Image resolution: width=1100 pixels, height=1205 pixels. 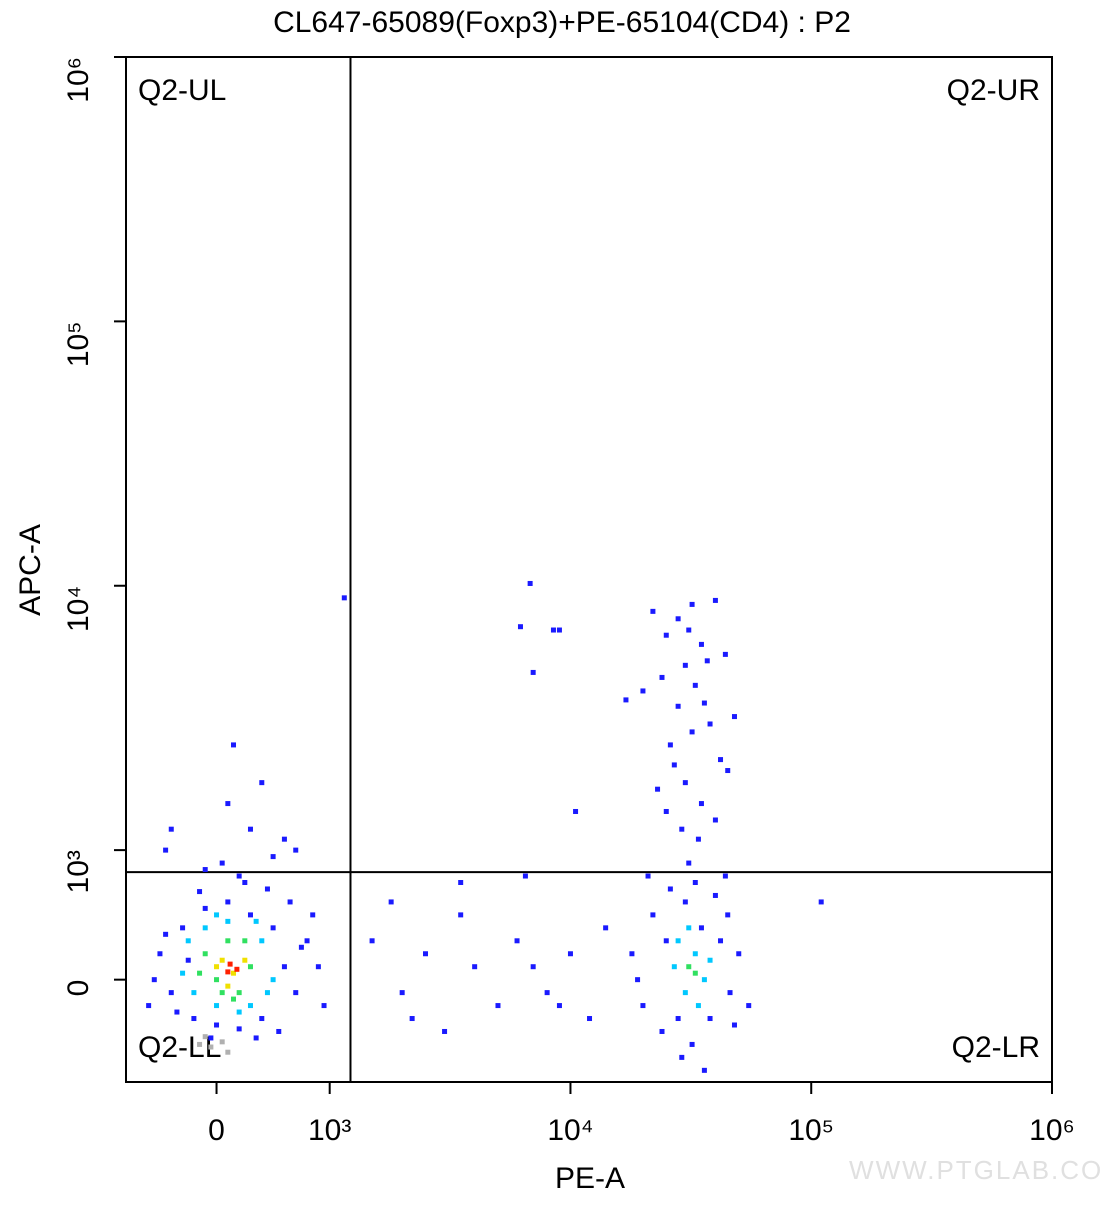 I want to click on y-tick-label: 10⁴, so click(x=78, y=609).